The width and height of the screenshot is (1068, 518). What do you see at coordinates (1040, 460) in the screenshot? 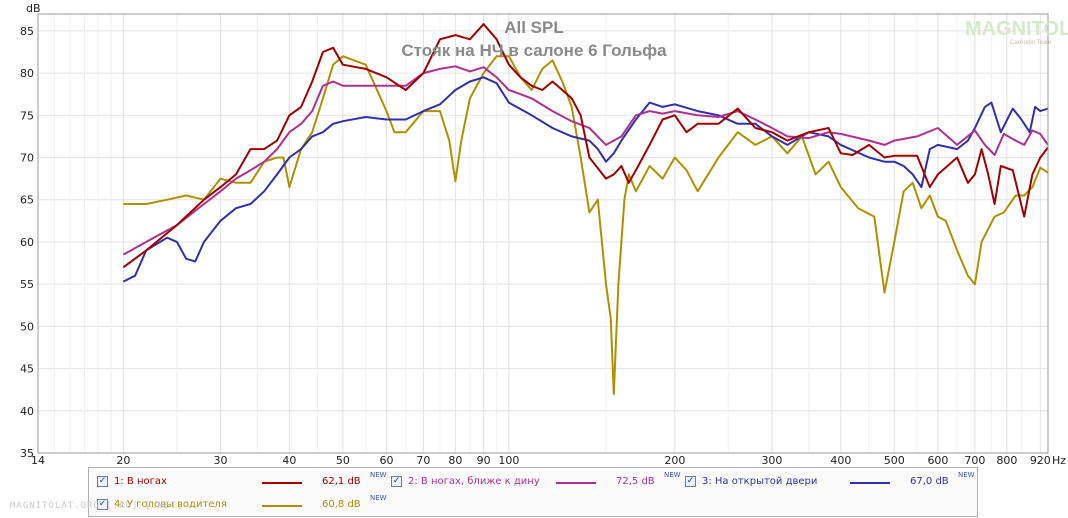
I see `x-tick-label: 920` at bounding box center [1040, 460].